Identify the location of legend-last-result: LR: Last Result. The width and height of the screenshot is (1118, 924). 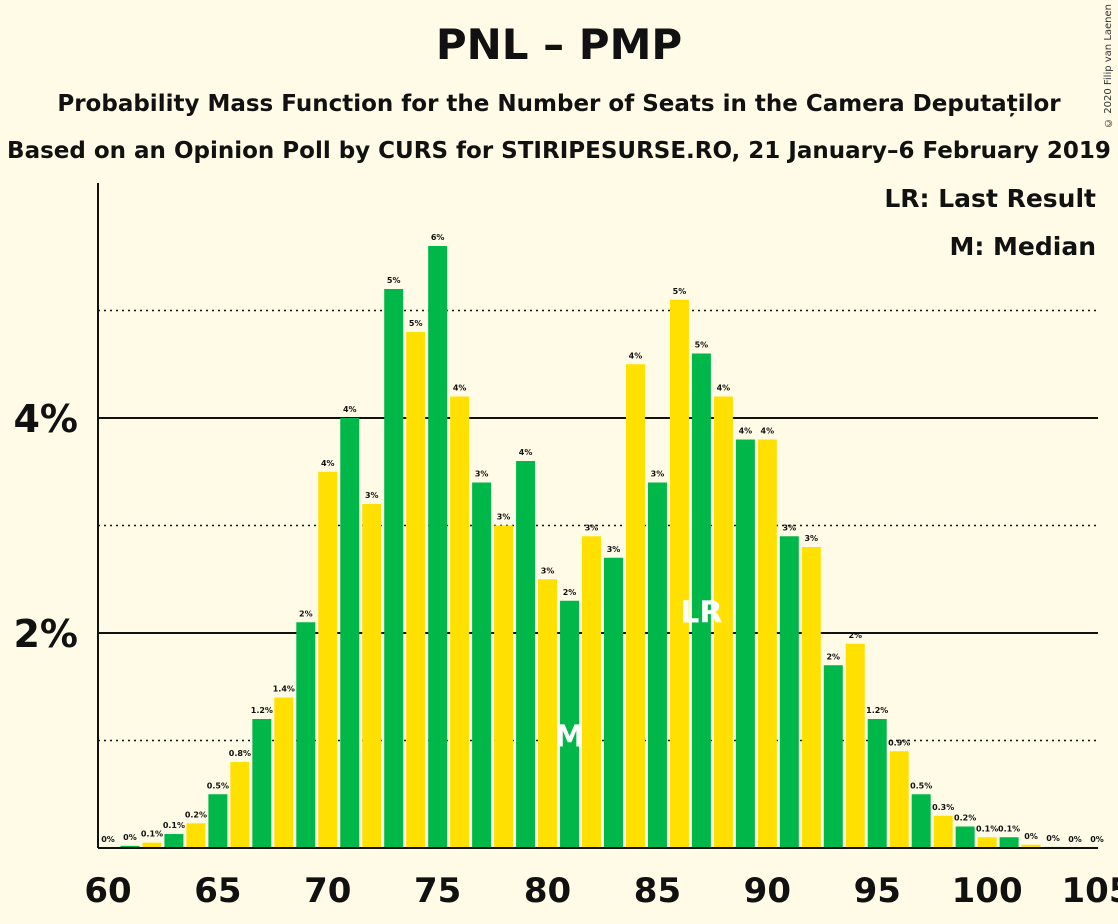
(990, 198).